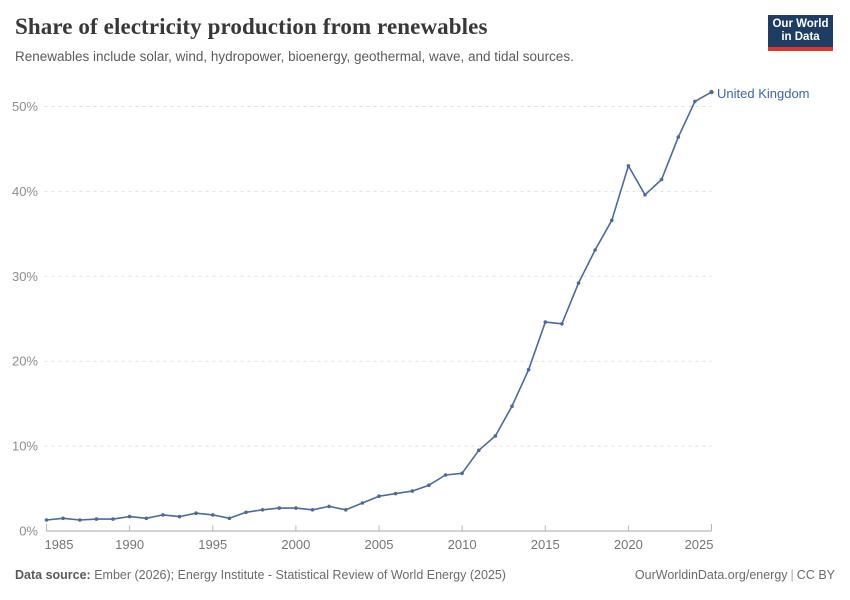 This screenshot has width=850, height=600. I want to click on x-tick-label: 1990, so click(129, 544).